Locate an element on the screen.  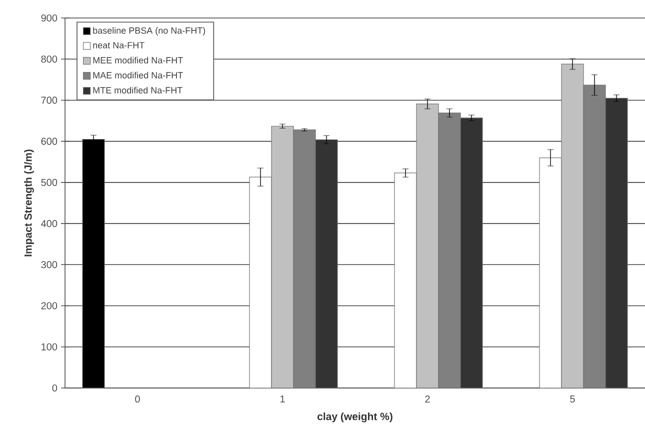
x-tick-label: 1 is located at coordinates (282, 399).